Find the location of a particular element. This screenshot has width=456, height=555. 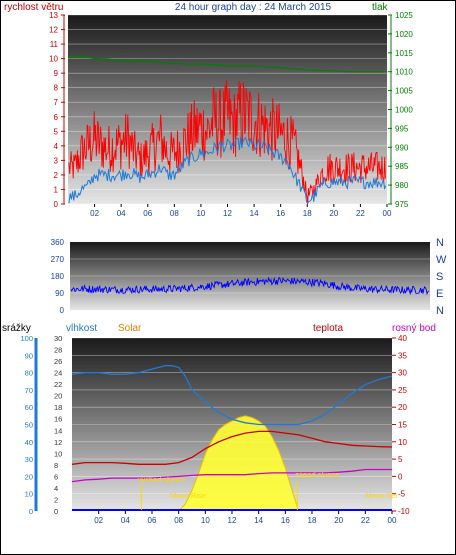

left-tick-label: 6 is located at coordinates (56, 117).